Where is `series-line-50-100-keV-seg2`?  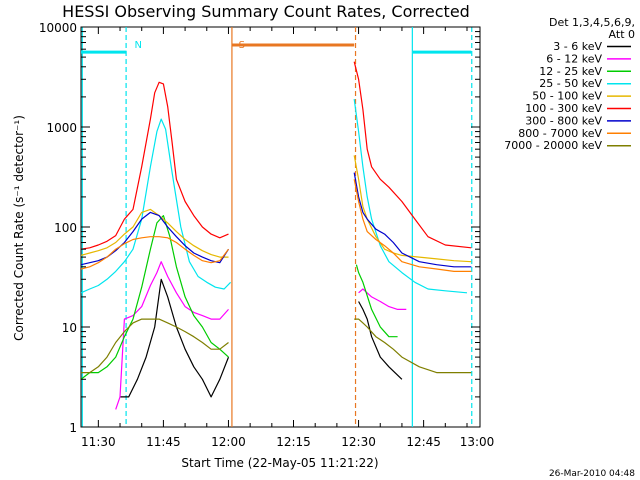
series-line-50-100-keV-seg2 is located at coordinates (412, 209).